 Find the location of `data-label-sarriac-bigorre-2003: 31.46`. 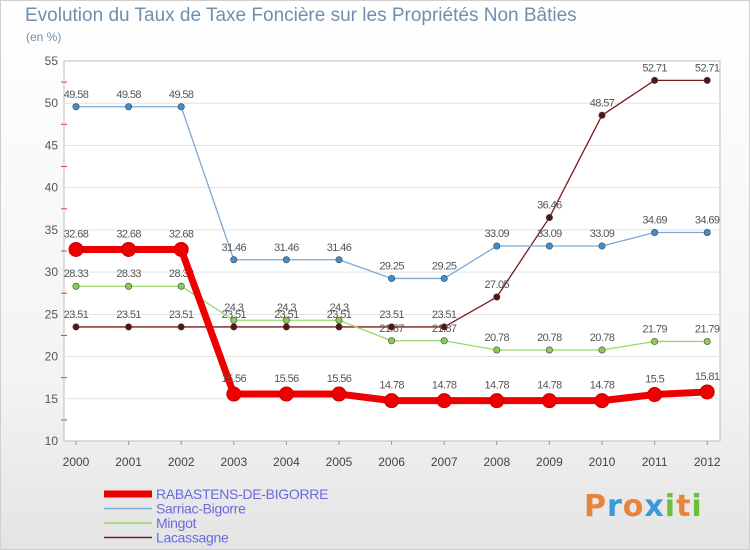

data-label-sarriac-bigorre-2003: 31.46 is located at coordinates (234, 248).